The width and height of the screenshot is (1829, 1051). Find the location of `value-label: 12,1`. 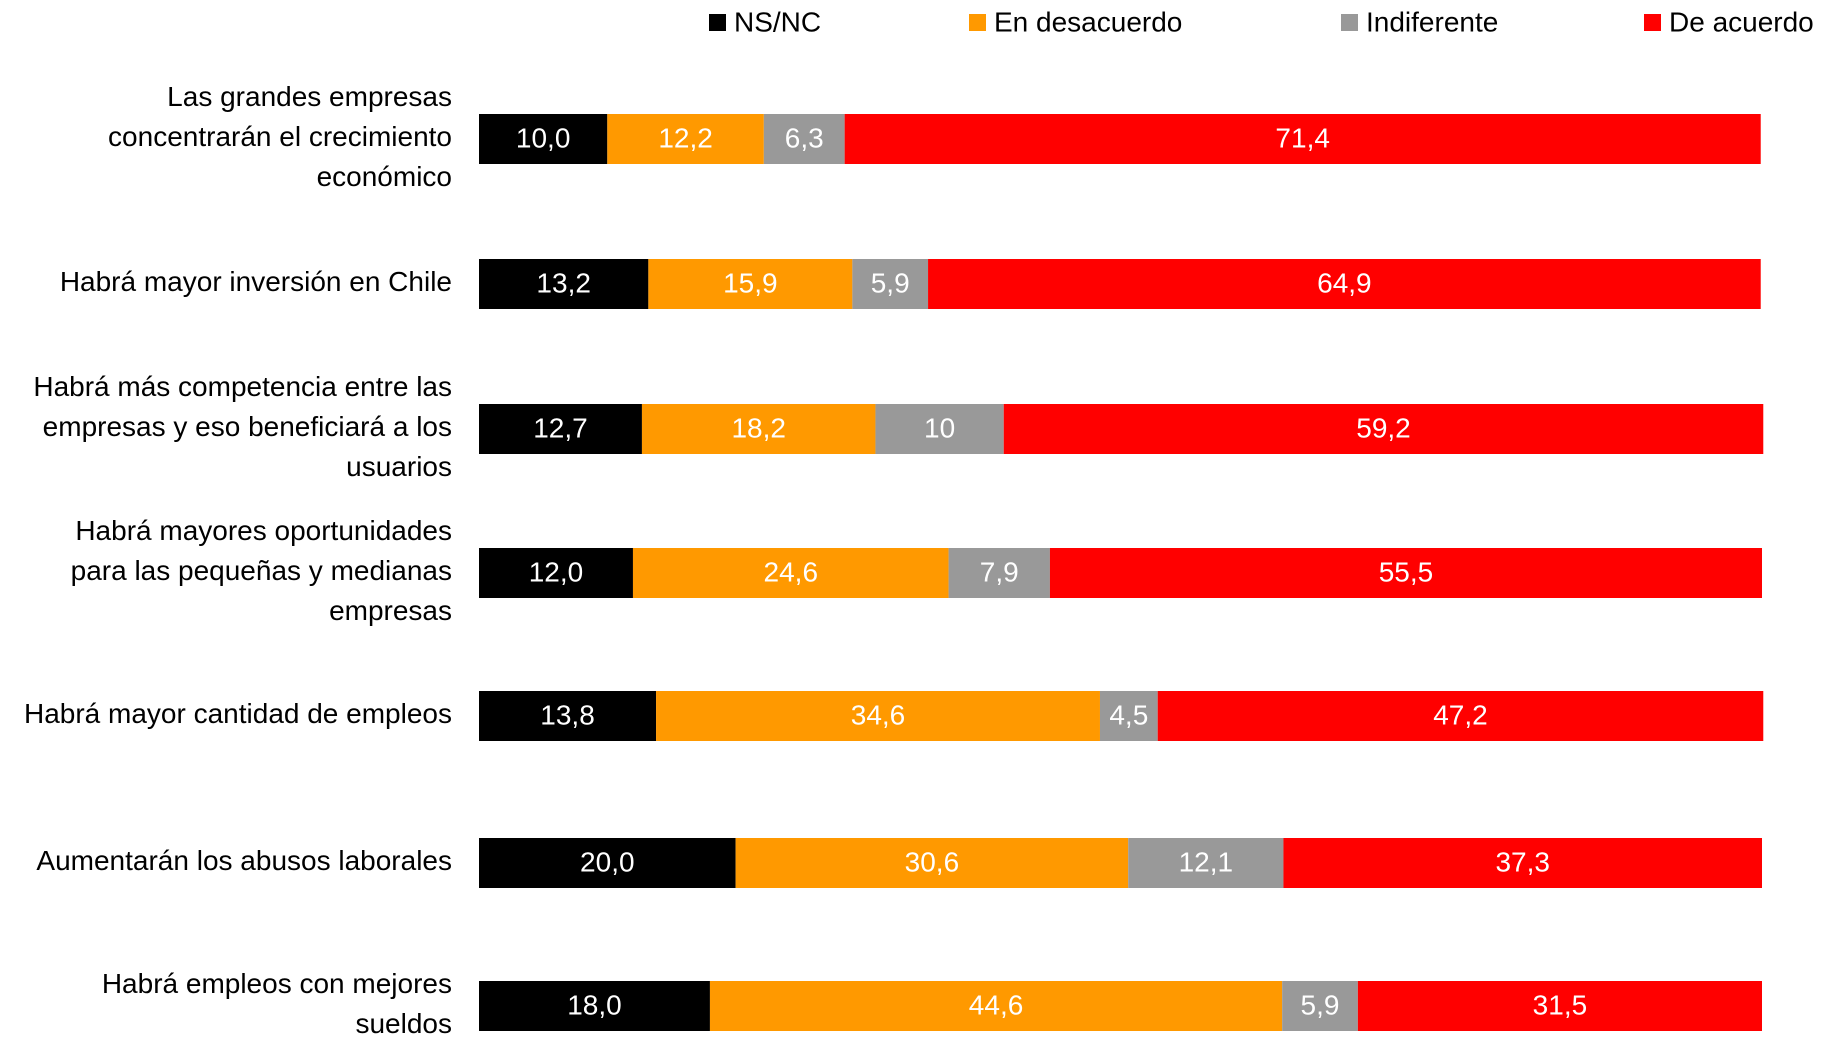

value-label: 12,1 is located at coordinates (1206, 861).